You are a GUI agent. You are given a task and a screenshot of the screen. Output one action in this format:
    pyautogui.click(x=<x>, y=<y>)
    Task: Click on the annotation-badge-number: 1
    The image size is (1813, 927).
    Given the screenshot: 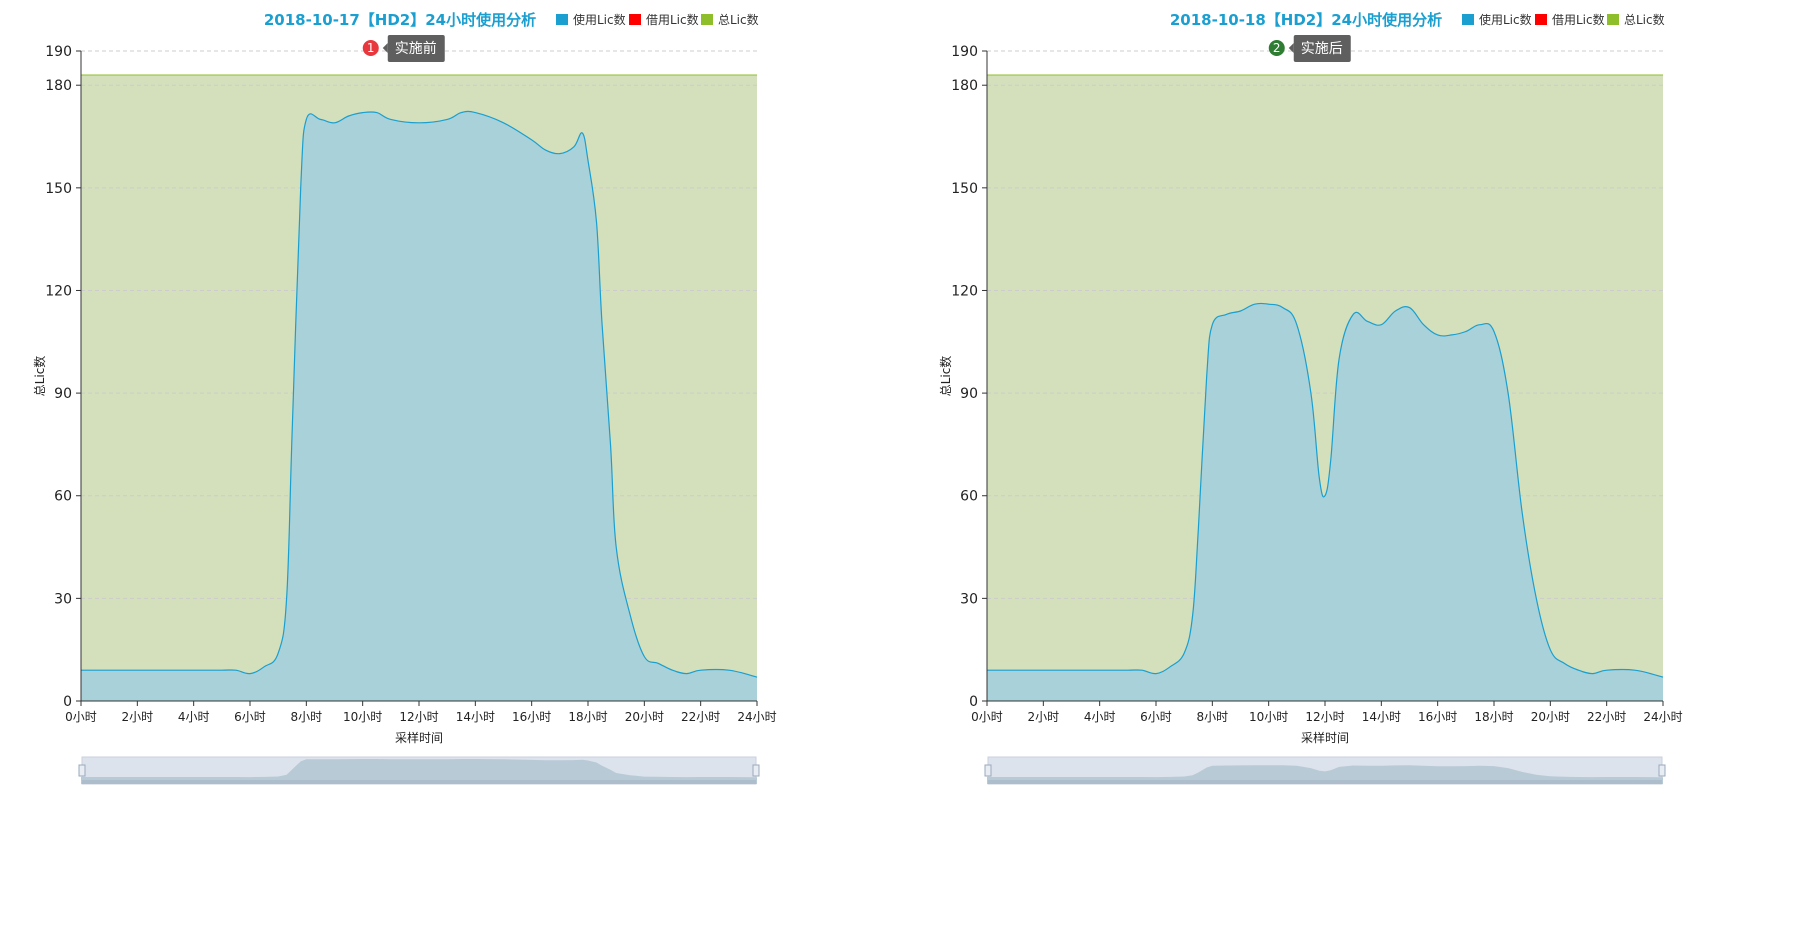 What is the action you would take?
    pyautogui.click(x=371, y=48)
    